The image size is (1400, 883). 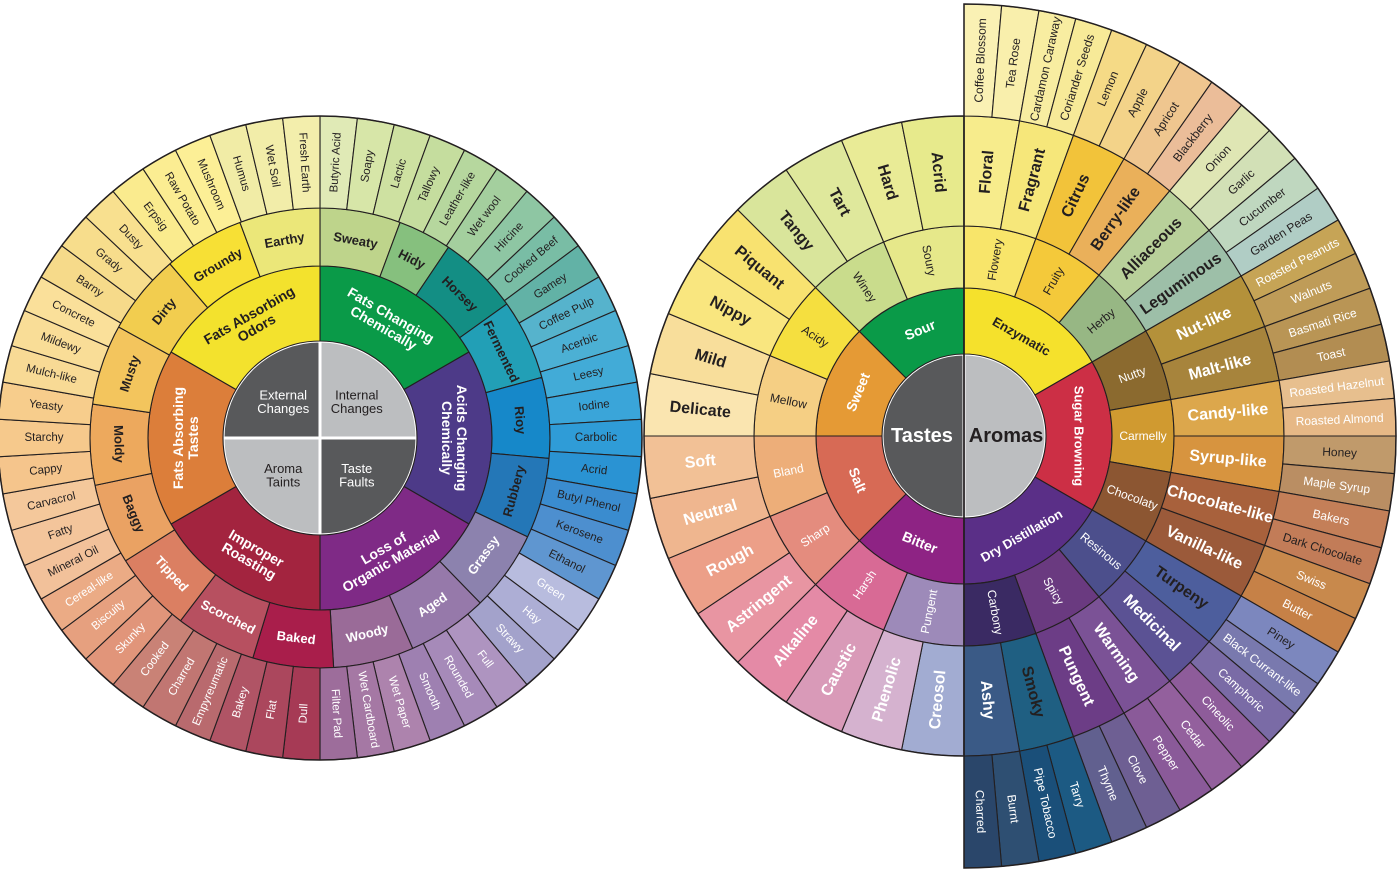 I want to click on left-ring3-label-cappy: Cappy, so click(x=46, y=470).